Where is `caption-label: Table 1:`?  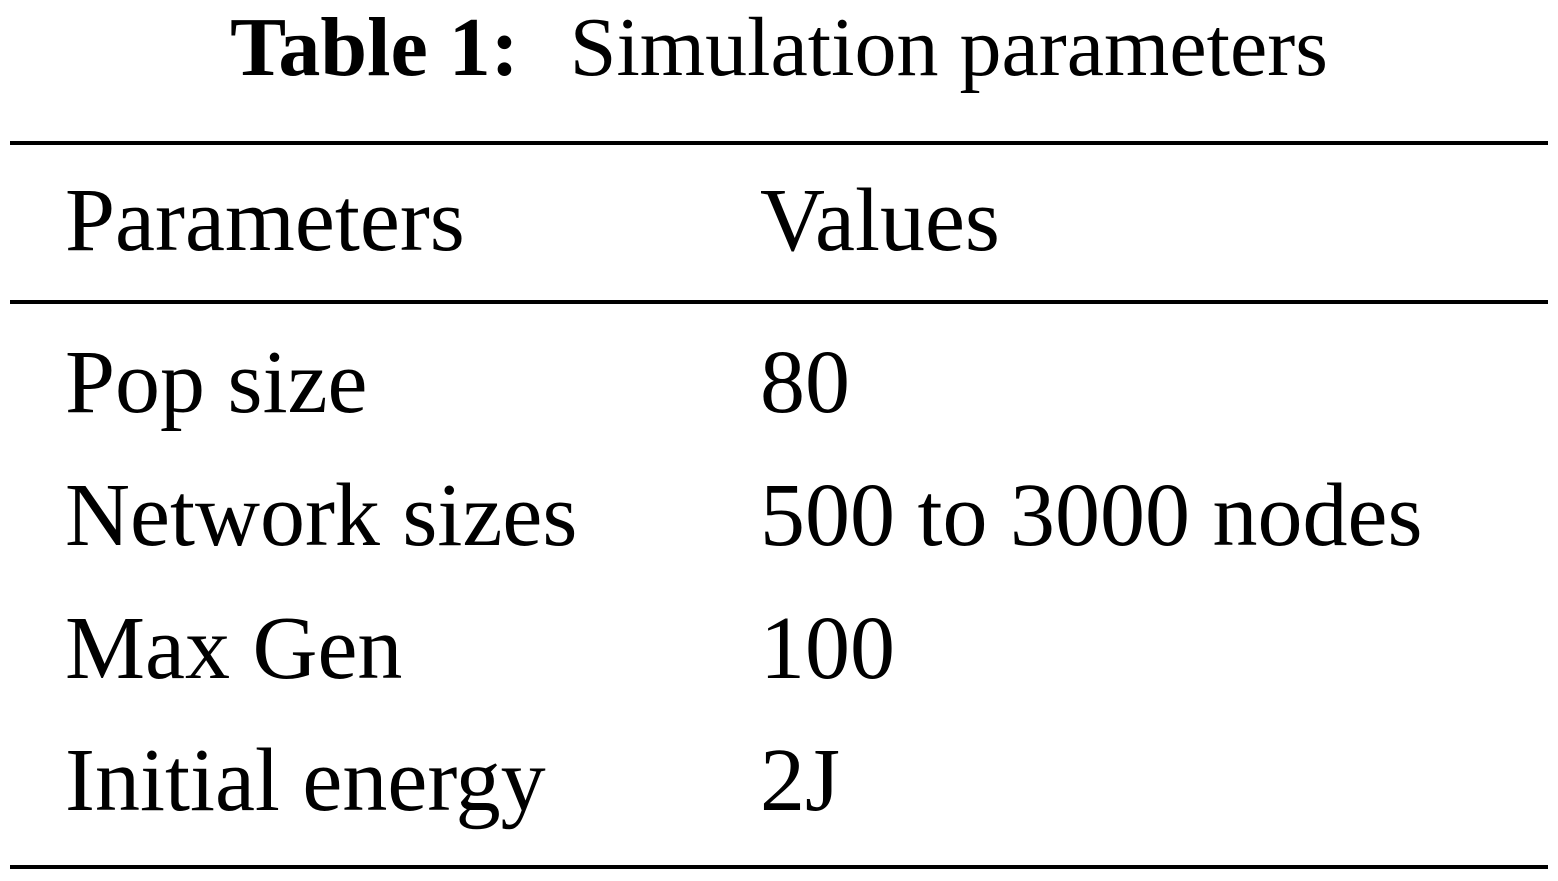
caption-label: Table 1: is located at coordinates (374, 47).